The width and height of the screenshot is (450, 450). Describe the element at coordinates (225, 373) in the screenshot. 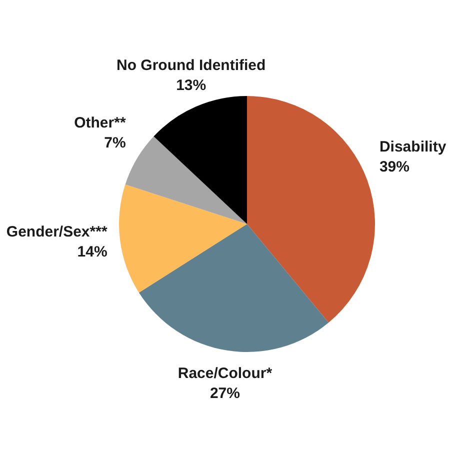

I see `slice-label: Race/Colour*` at that location.